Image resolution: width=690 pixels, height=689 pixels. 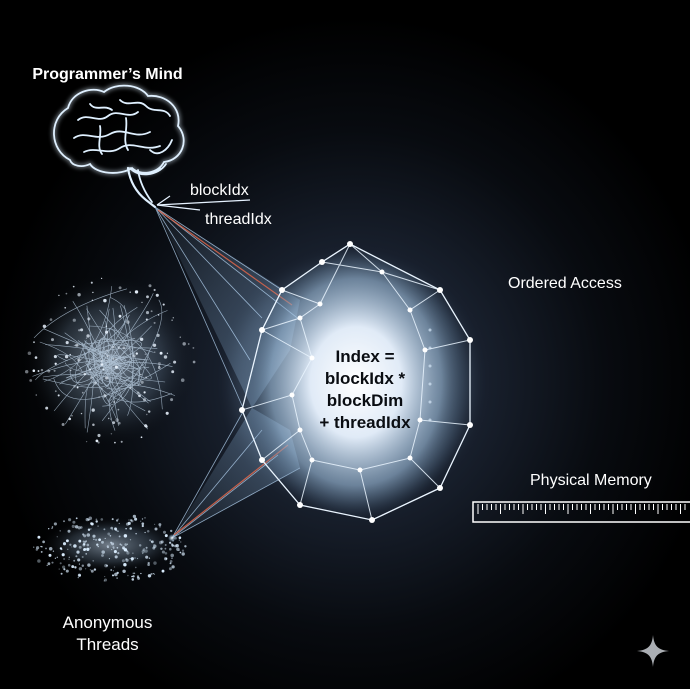 What do you see at coordinates (107, 634) in the screenshot?
I see `anonymous-threads-label: Anonymous Threads` at bounding box center [107, 634].